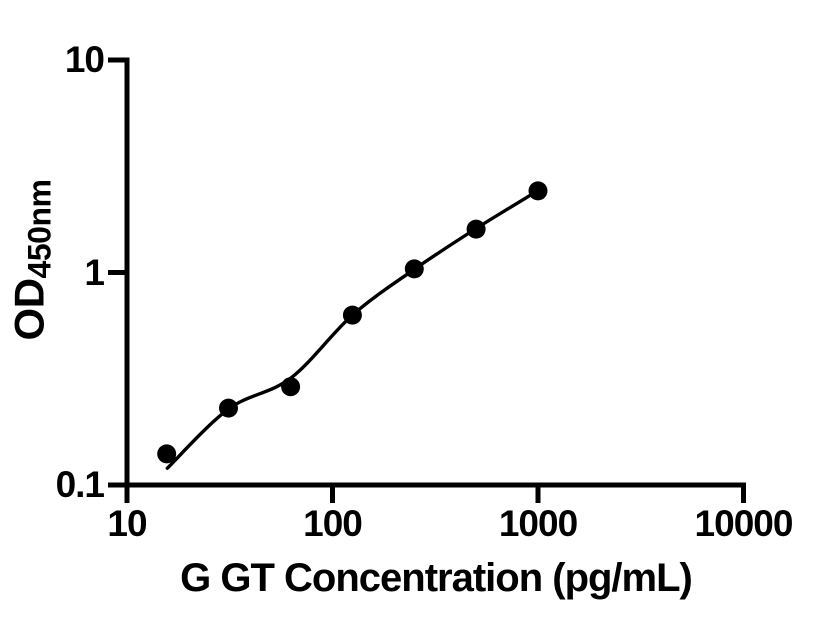 The width and height of the screenshot is (816, 640). I want to click on y-axis-title: OD450nm, so click(32, 260).